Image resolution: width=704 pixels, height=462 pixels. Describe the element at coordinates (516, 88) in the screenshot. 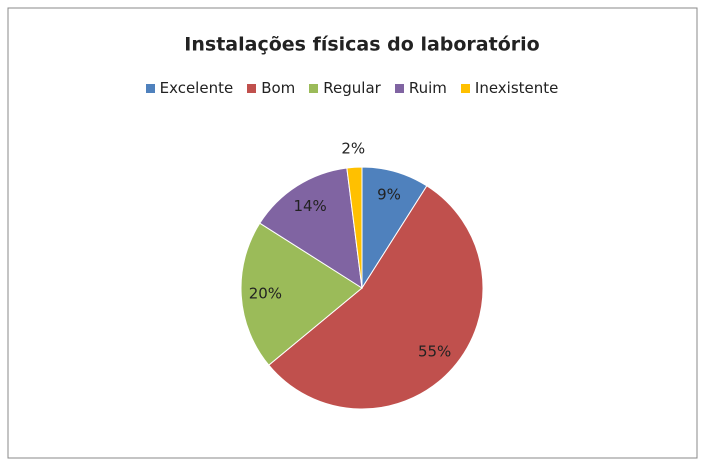

I see `legend-label: Inexistente` at that location.